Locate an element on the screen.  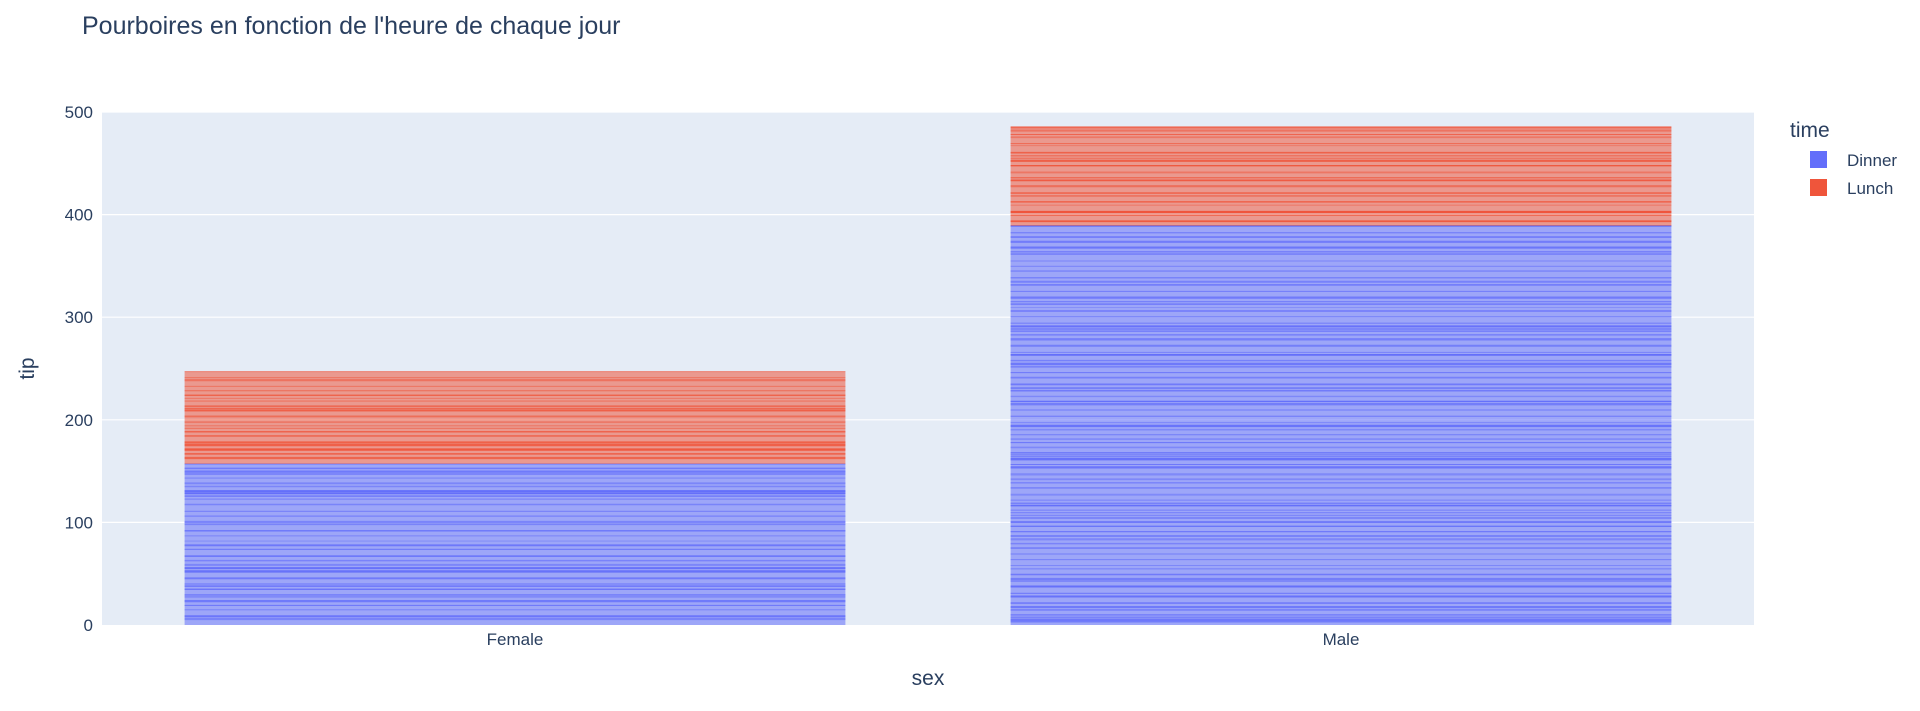
legend-swatch-lunch is located at coordinates (1818, 187).